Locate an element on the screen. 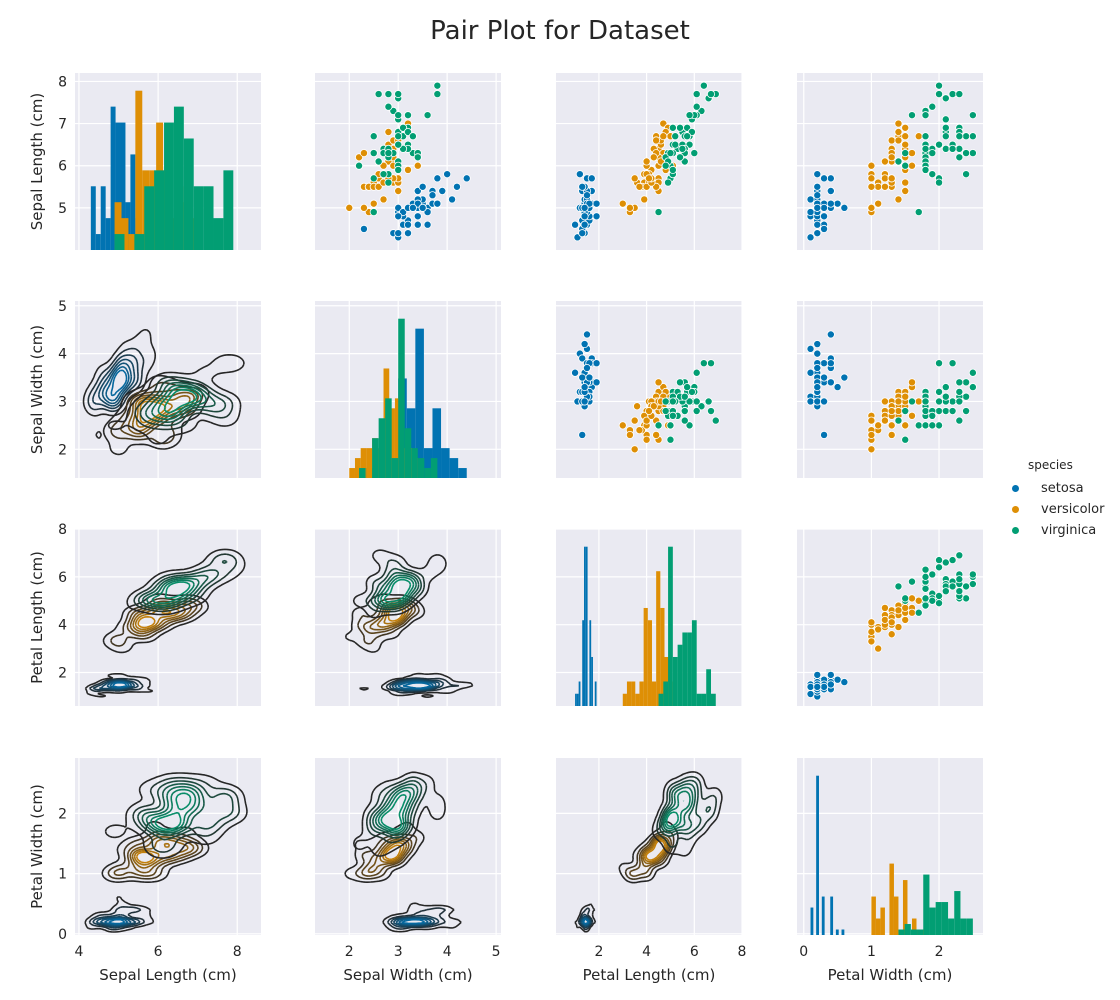 The height and width of the screenshot is (1000, 1120). subplot-r3-c2: 2 4 6 8 Petal Length (cm) is located at coordinates (651, 871).